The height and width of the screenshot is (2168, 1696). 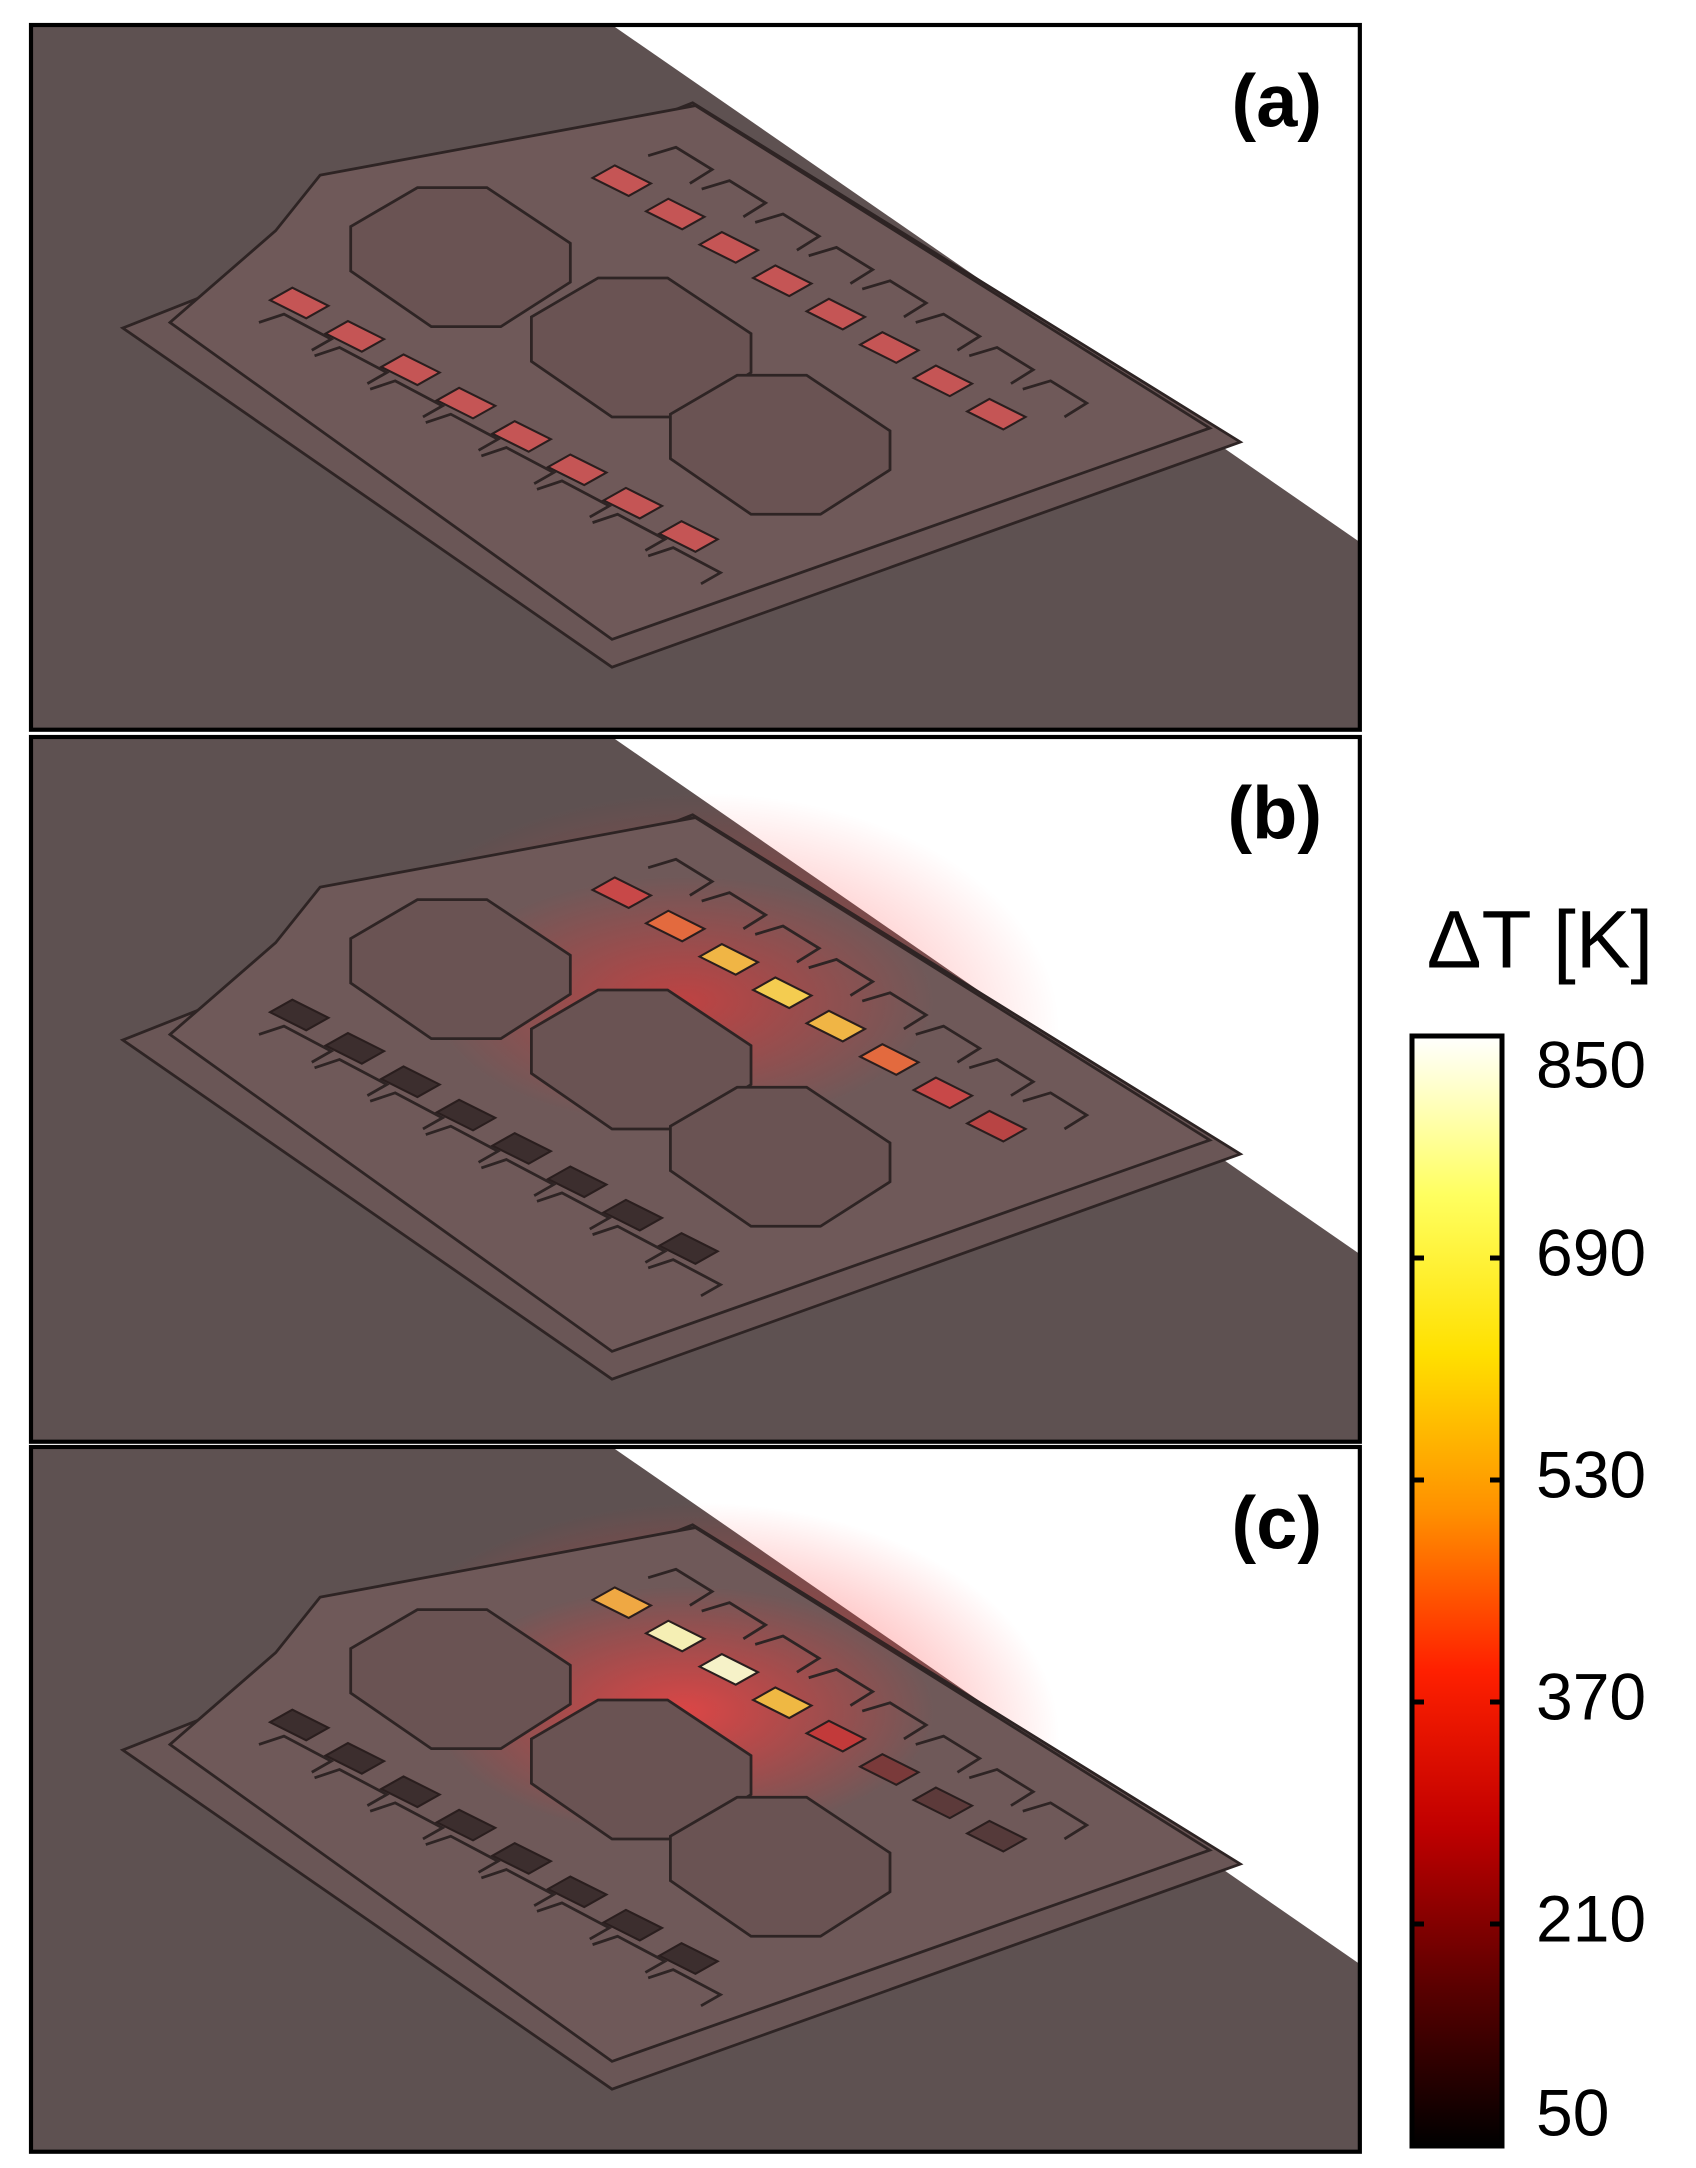 What do you see at coordinates (1591, 1918) in the screenshot?
I see `colorbar-tick-label: 210` at bounding box center [1591, 1918].